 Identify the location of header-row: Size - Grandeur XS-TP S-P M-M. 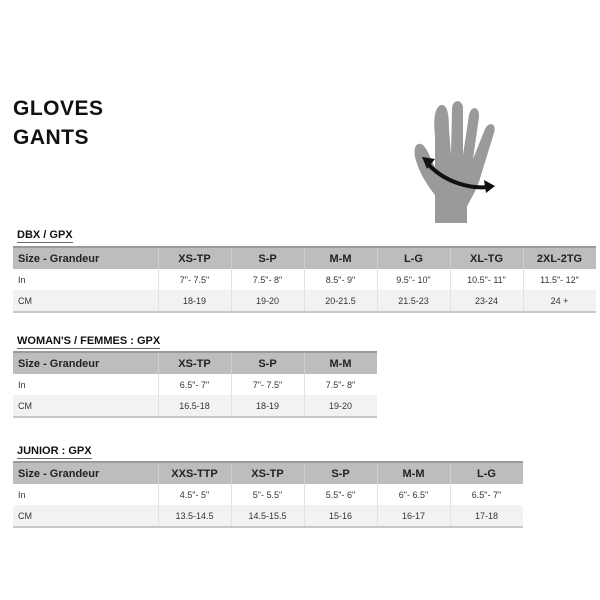
(195, 362).